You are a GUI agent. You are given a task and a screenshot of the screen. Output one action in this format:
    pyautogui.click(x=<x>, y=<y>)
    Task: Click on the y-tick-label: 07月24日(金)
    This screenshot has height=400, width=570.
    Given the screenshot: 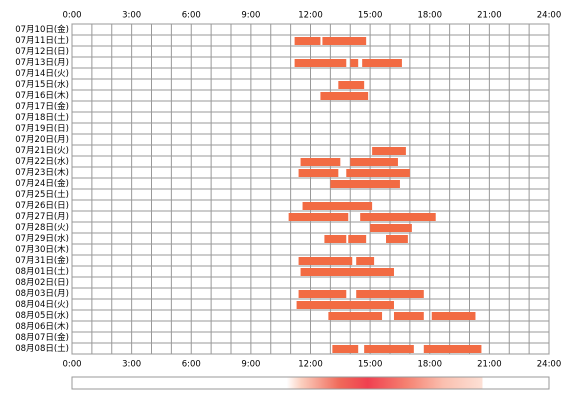 What is the action you would take?
    pyautogui.click(x=42, y=183)
    